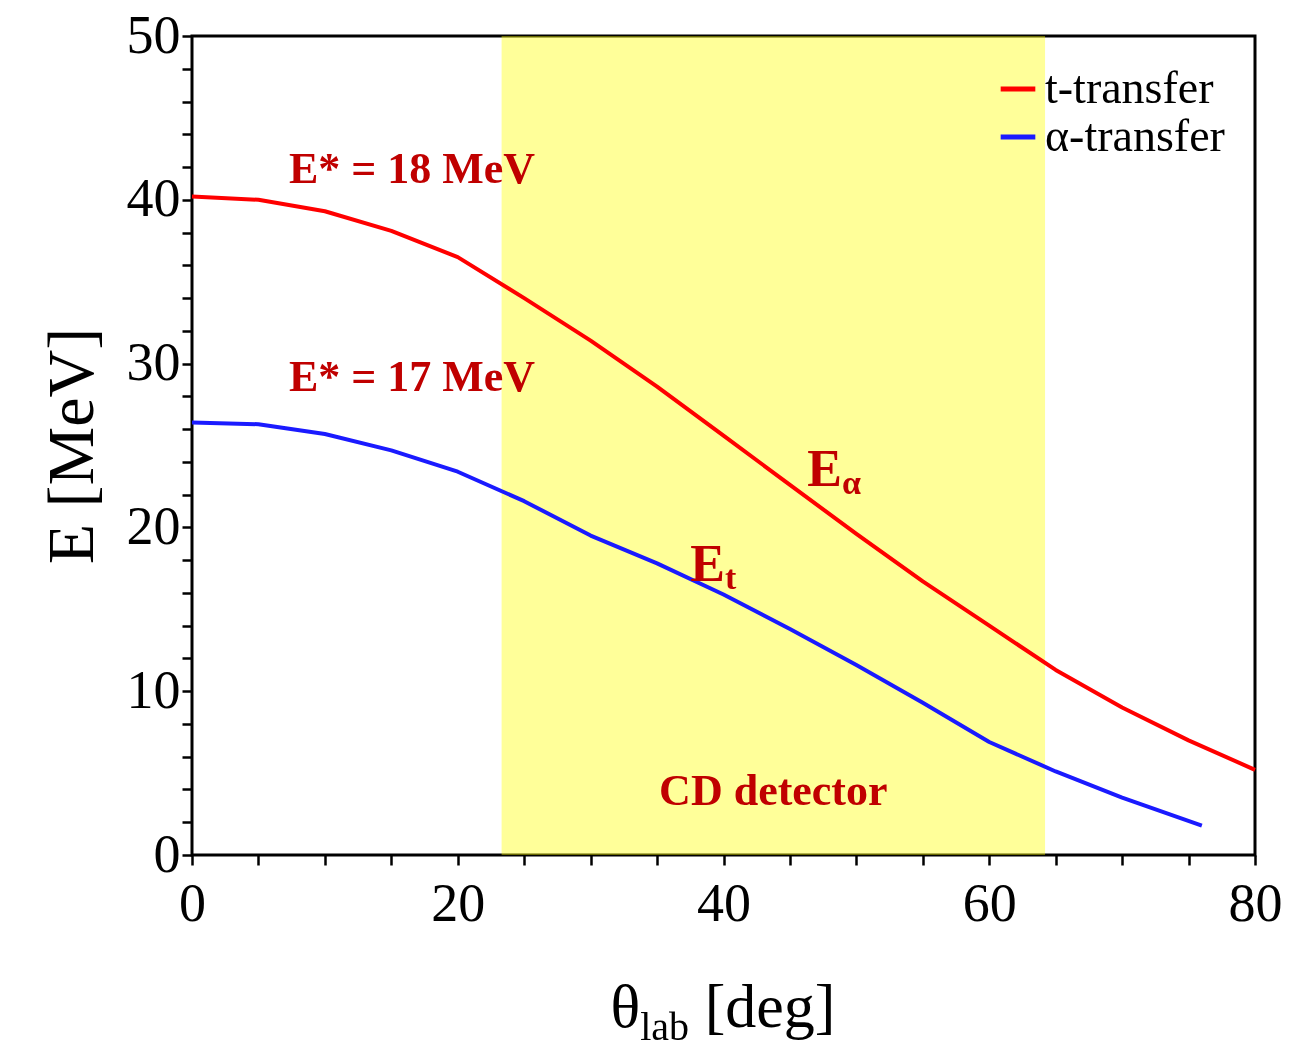 This screenshot has width=1295, height=1062. What do you see at coordinates (412, 376) in the screenshot?
I see `annotation: E* = 17 MeV` at bounding box center [412, 376].